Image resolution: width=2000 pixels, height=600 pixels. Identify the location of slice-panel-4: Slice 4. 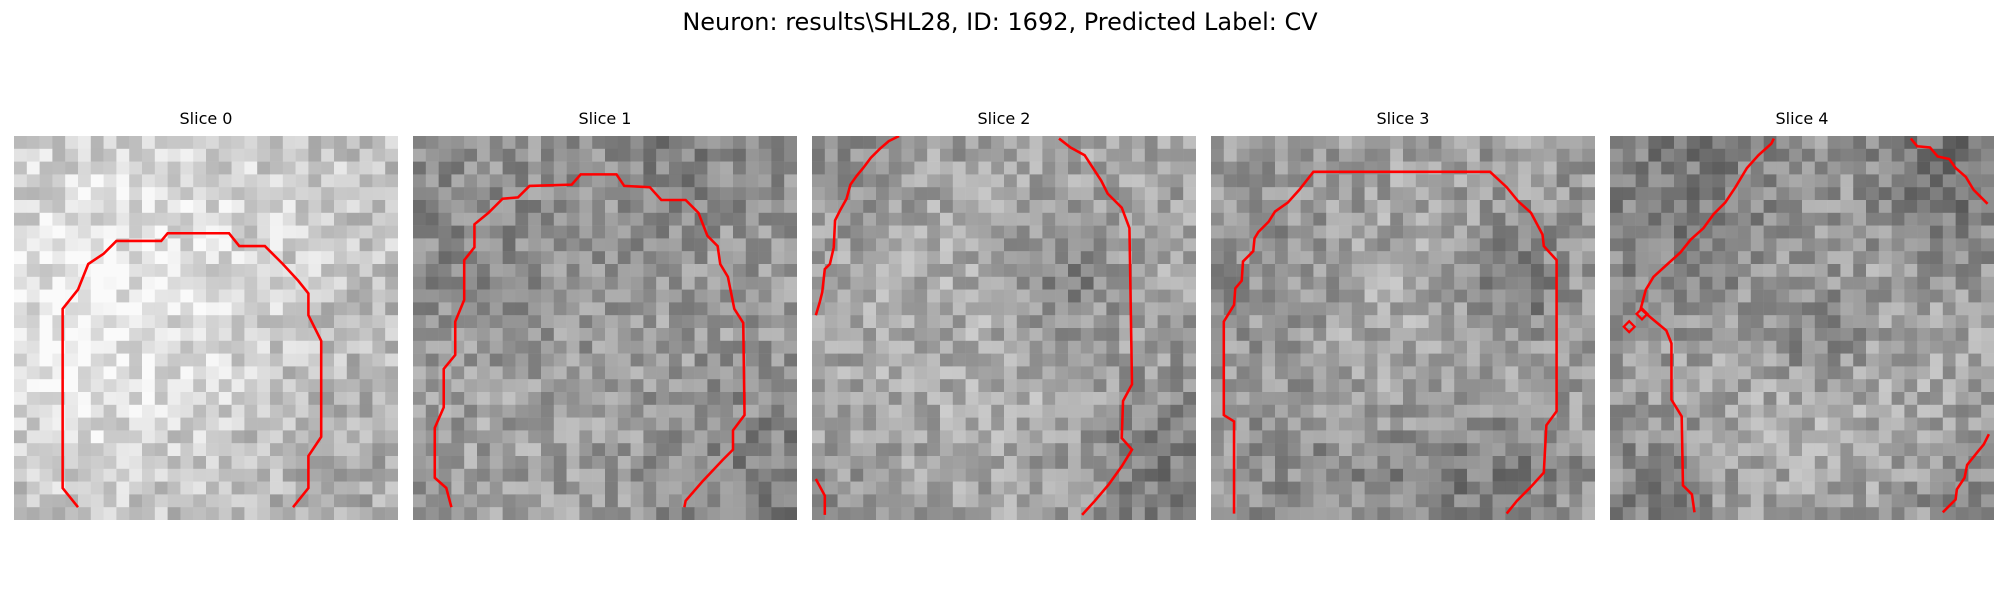
(1802, 314).